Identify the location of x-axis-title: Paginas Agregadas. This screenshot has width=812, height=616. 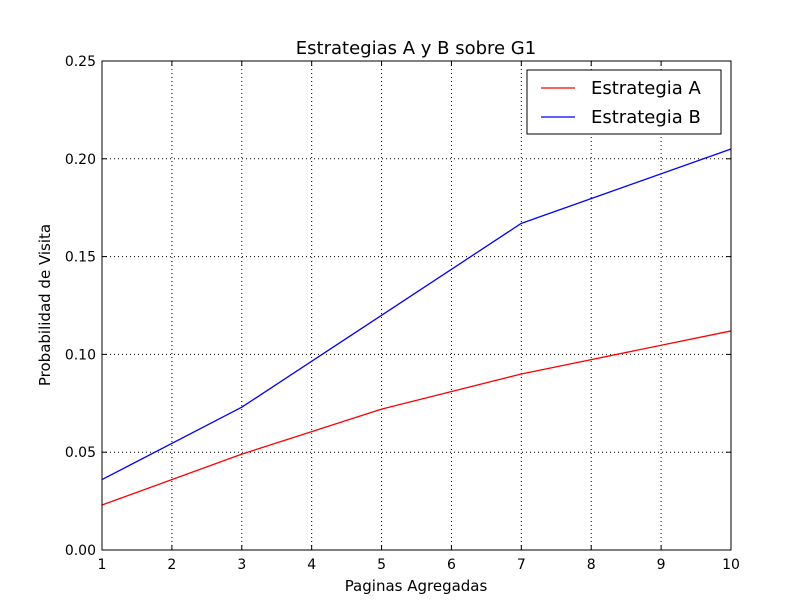
(416, 586).